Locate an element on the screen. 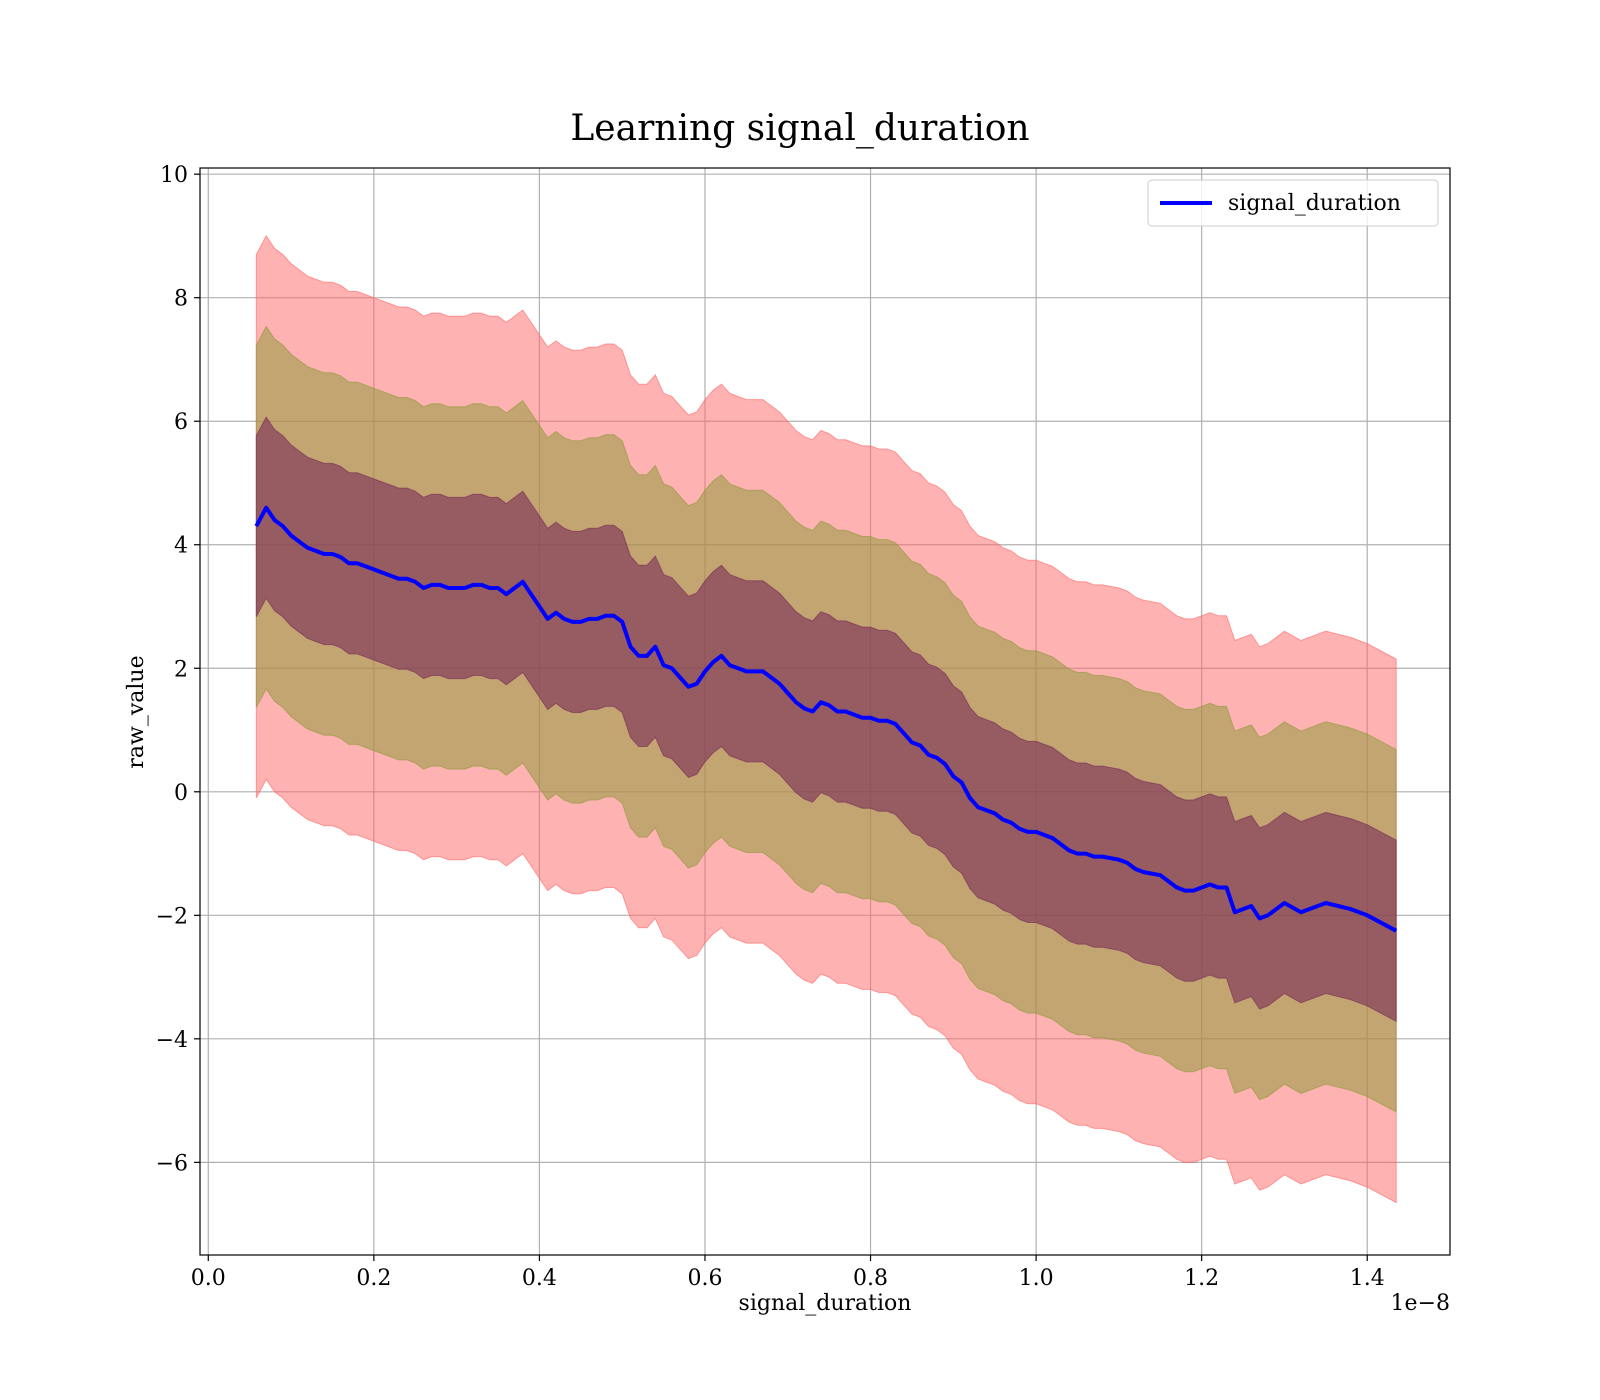 The image size is (1600, 1400). y-axis-ticks: −6 −4 −2 0 2 4 6 8 10 is located at coordinates (178, 669).